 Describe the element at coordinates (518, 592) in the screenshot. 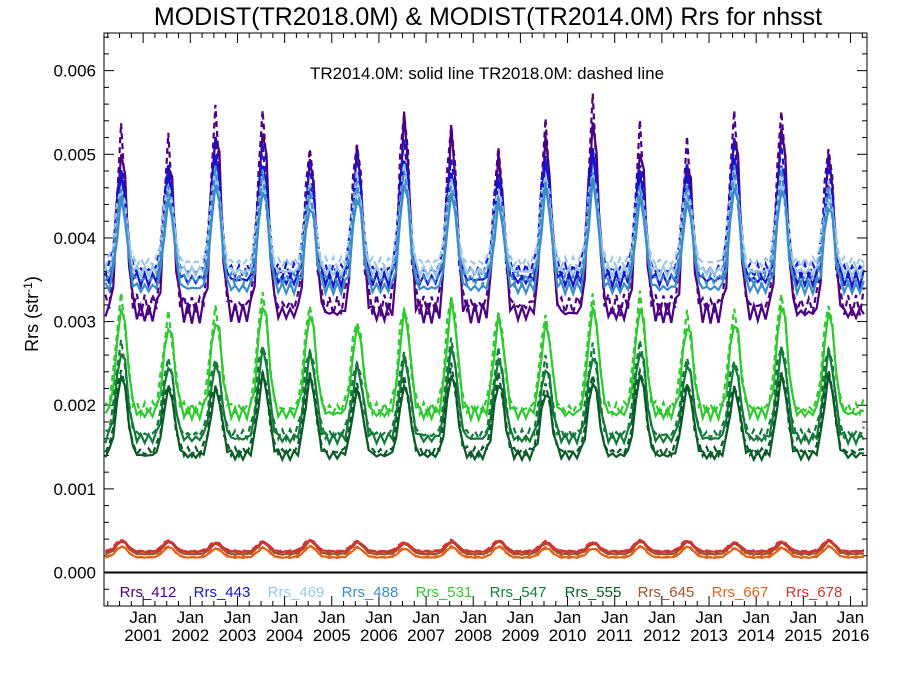

I see `legend-item: Rrs_547` at that location.